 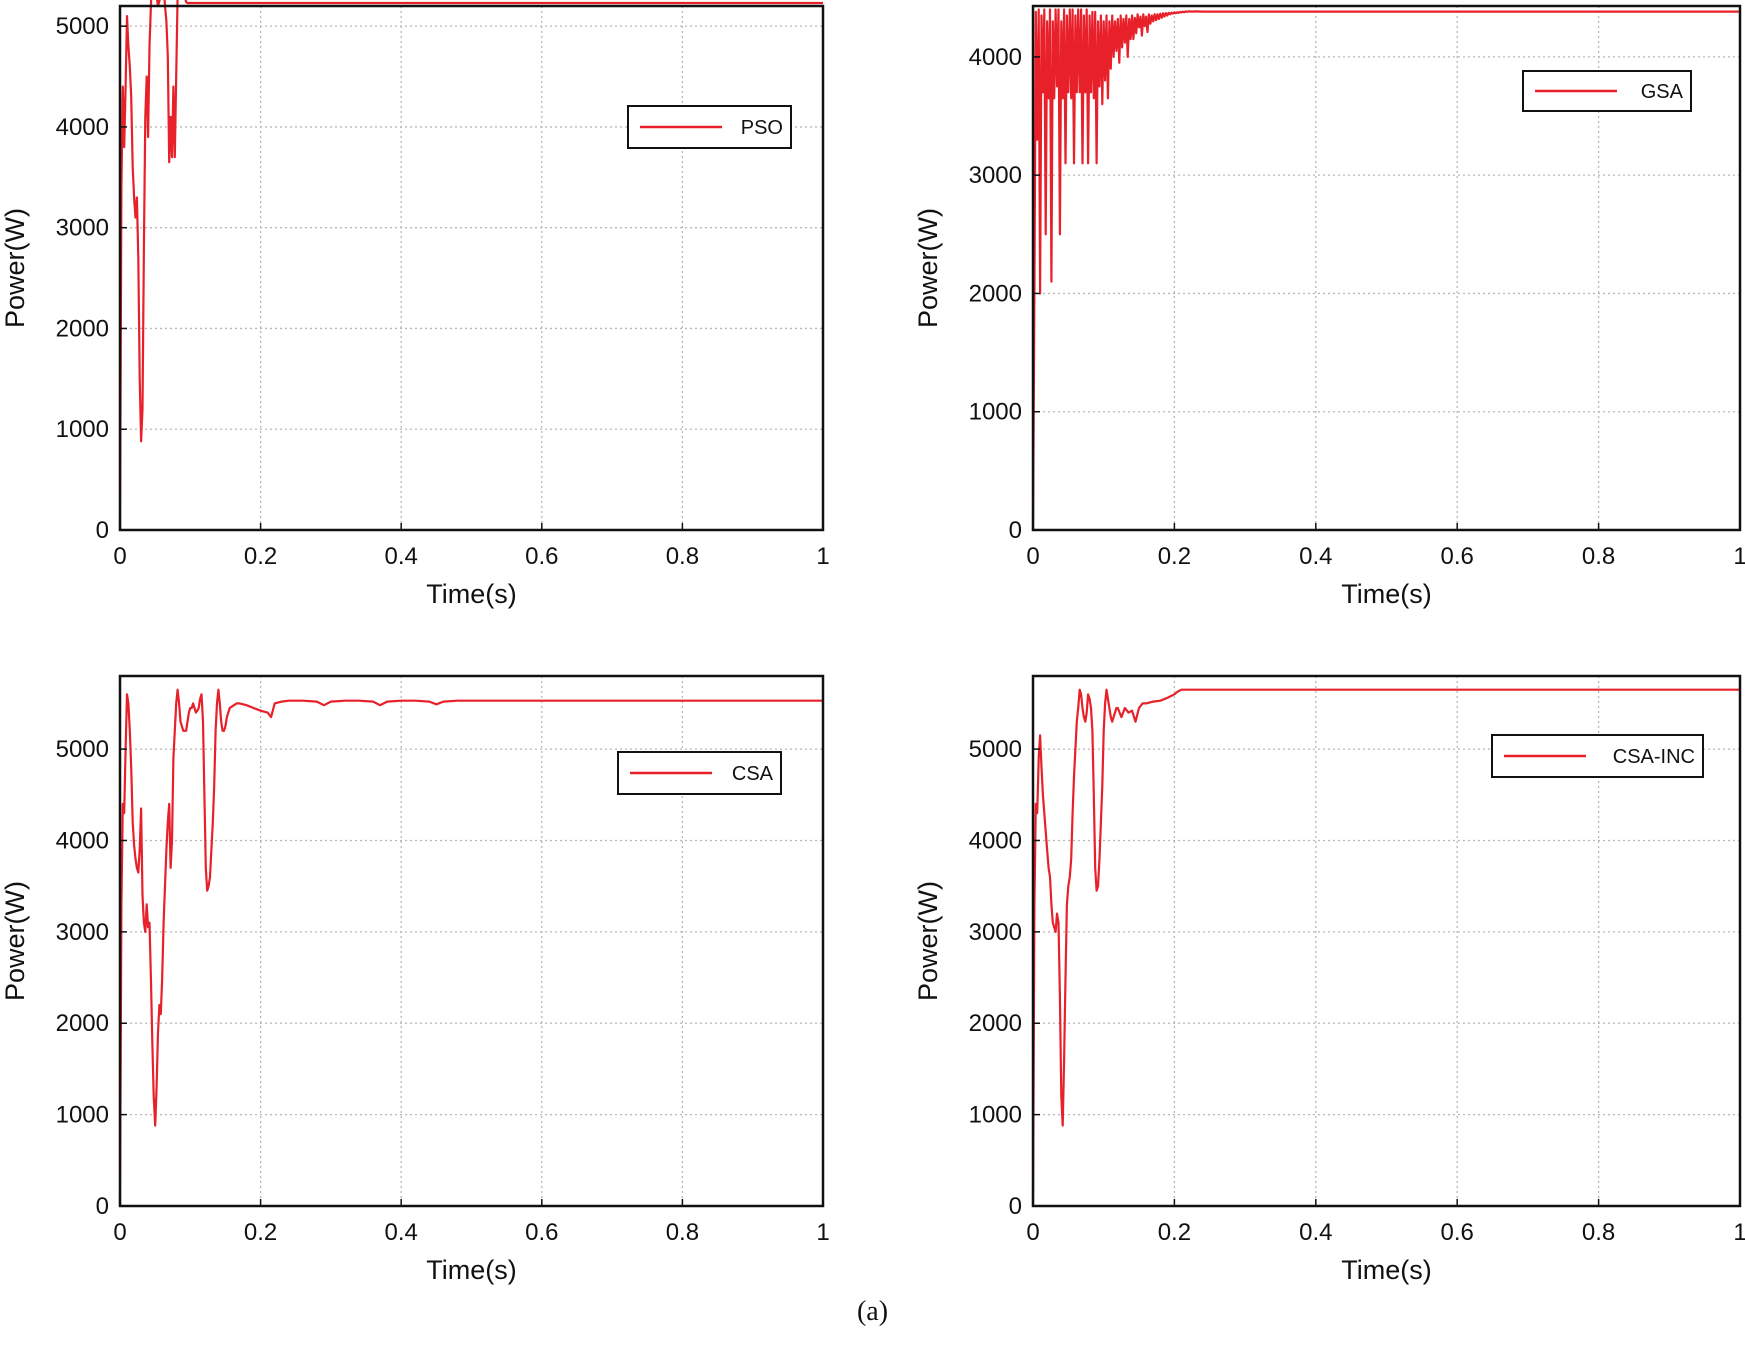 I want to click on legend: PSO, so click(x=709, y=127).